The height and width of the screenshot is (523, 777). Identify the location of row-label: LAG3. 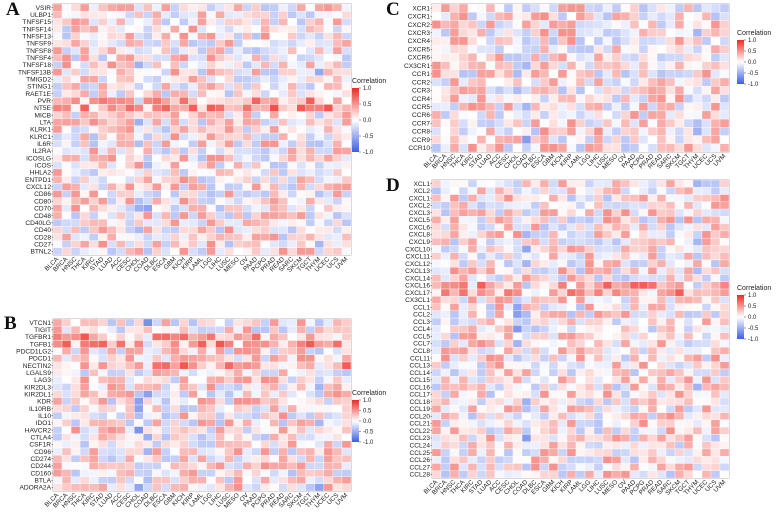
(42, 380).